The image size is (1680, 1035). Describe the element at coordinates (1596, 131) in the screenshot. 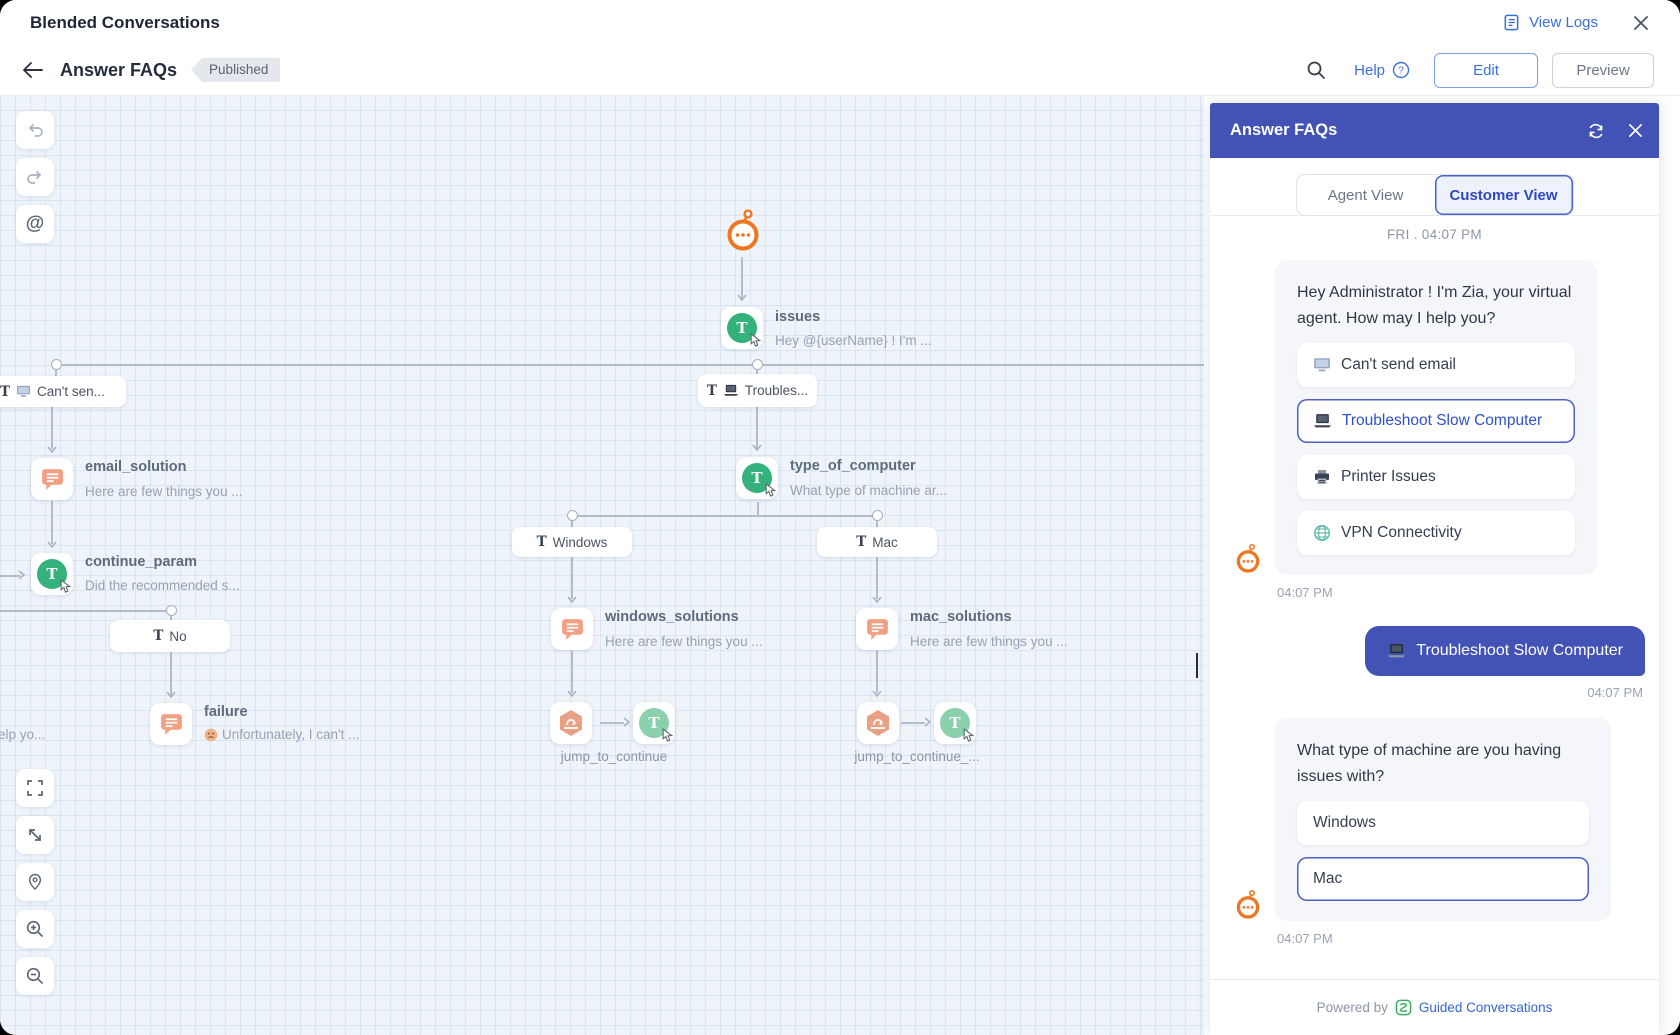

I see `restart-conversation-icon` at that location.